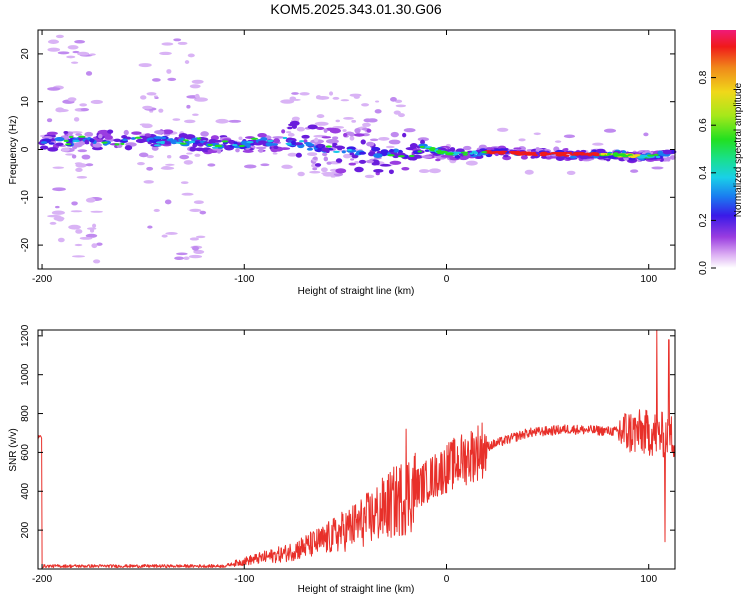 This screenshot has height=600, width=750. I want to click on x-tick-label: 100, so click(648, 579).